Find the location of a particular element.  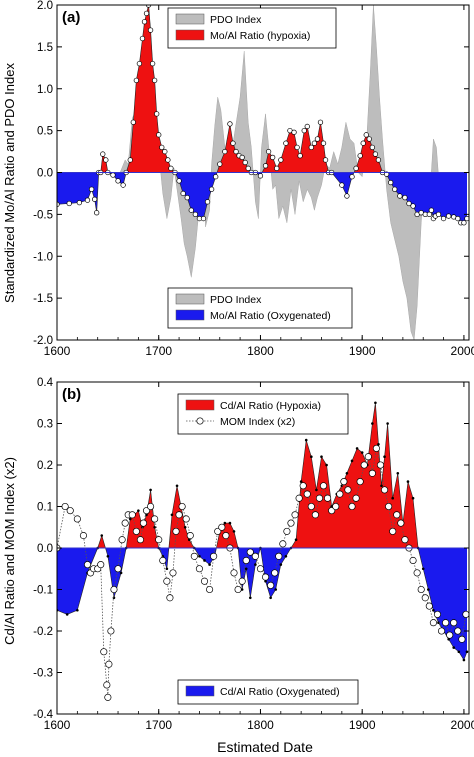

x-axis-label: Estimated Date is located at coordinates (265, 747).